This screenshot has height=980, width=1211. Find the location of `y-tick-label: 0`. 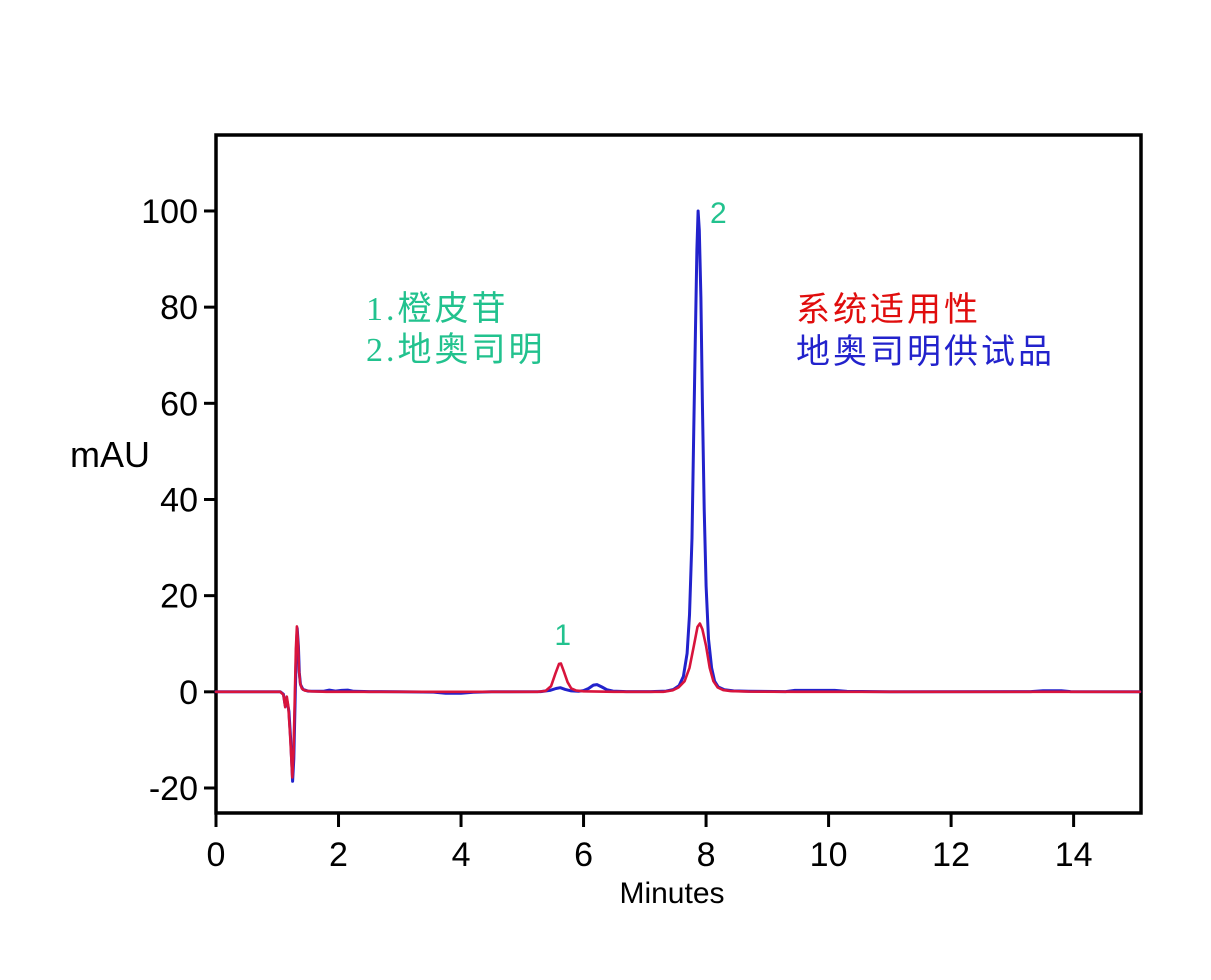

y-tick-label: 0 is located at coordinates (188, 693).